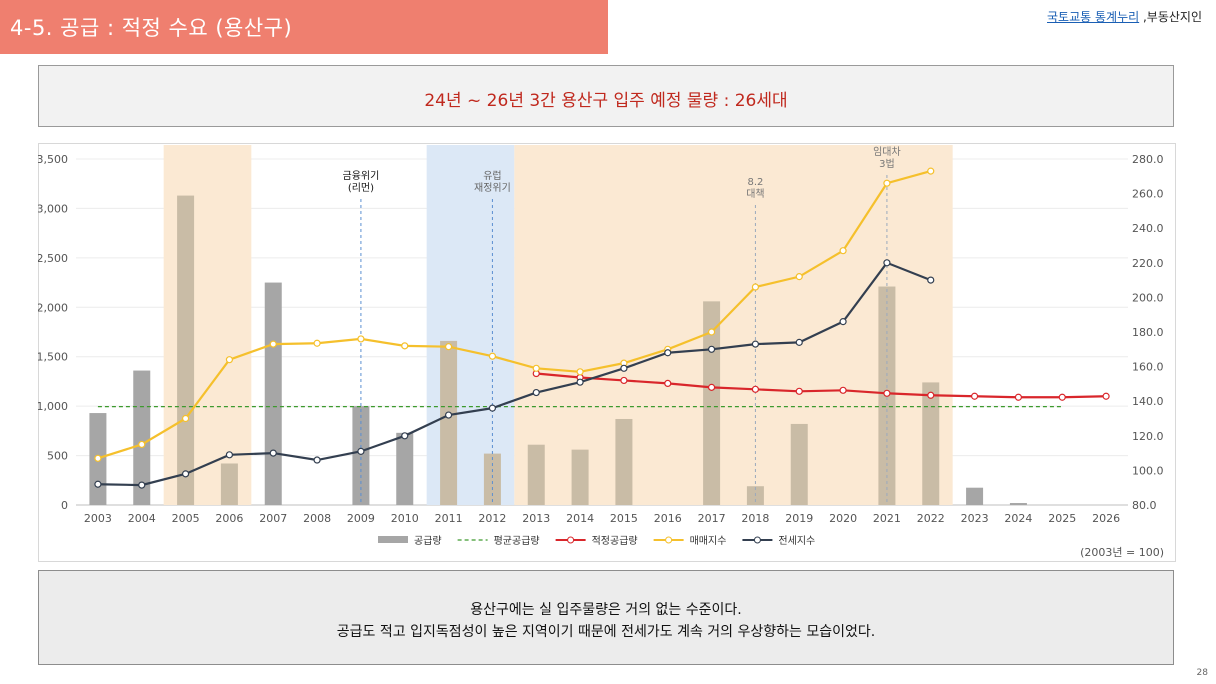 The width and height of the screenshot is (1216, 684). Describe the element at coordinates (1122, 552) in the screenshot. I see `y2-axis-note: (2003년 = 100)` at that location.